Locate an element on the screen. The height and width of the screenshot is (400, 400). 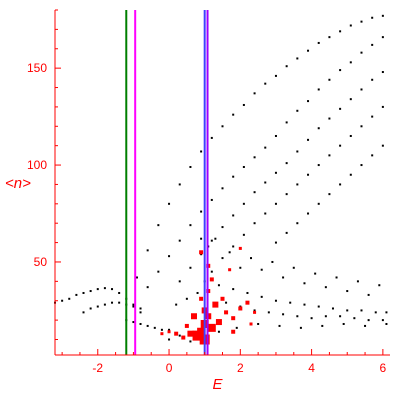
y-tick-label: 100 is located at coordinates (37, 165).